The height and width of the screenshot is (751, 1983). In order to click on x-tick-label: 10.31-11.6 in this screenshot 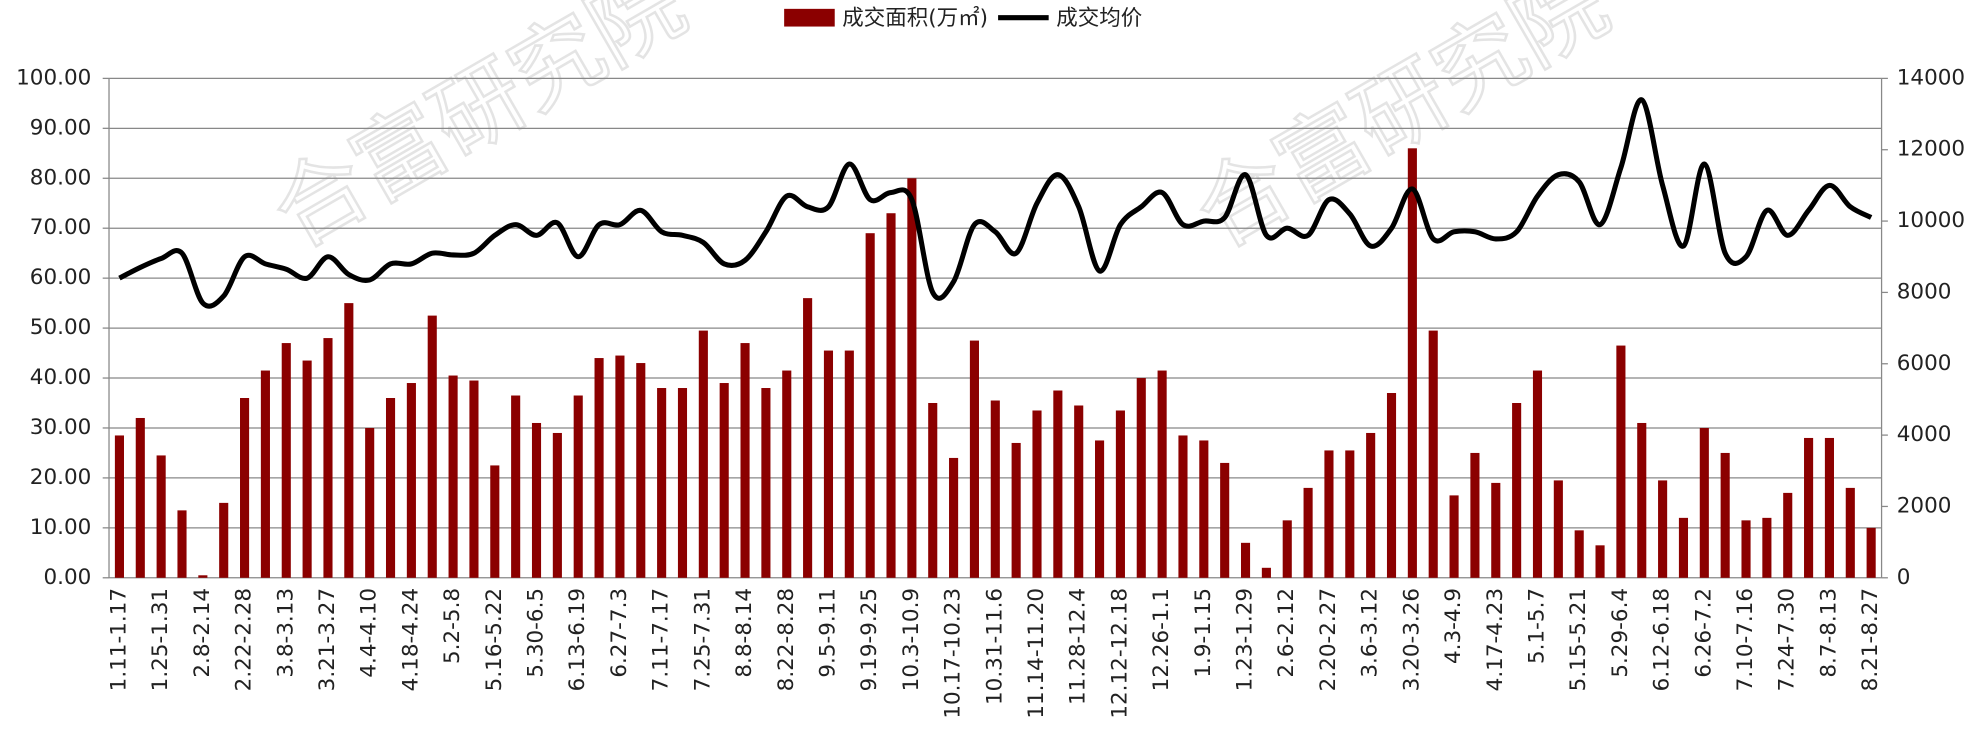, I will do `click(994, 646)`.